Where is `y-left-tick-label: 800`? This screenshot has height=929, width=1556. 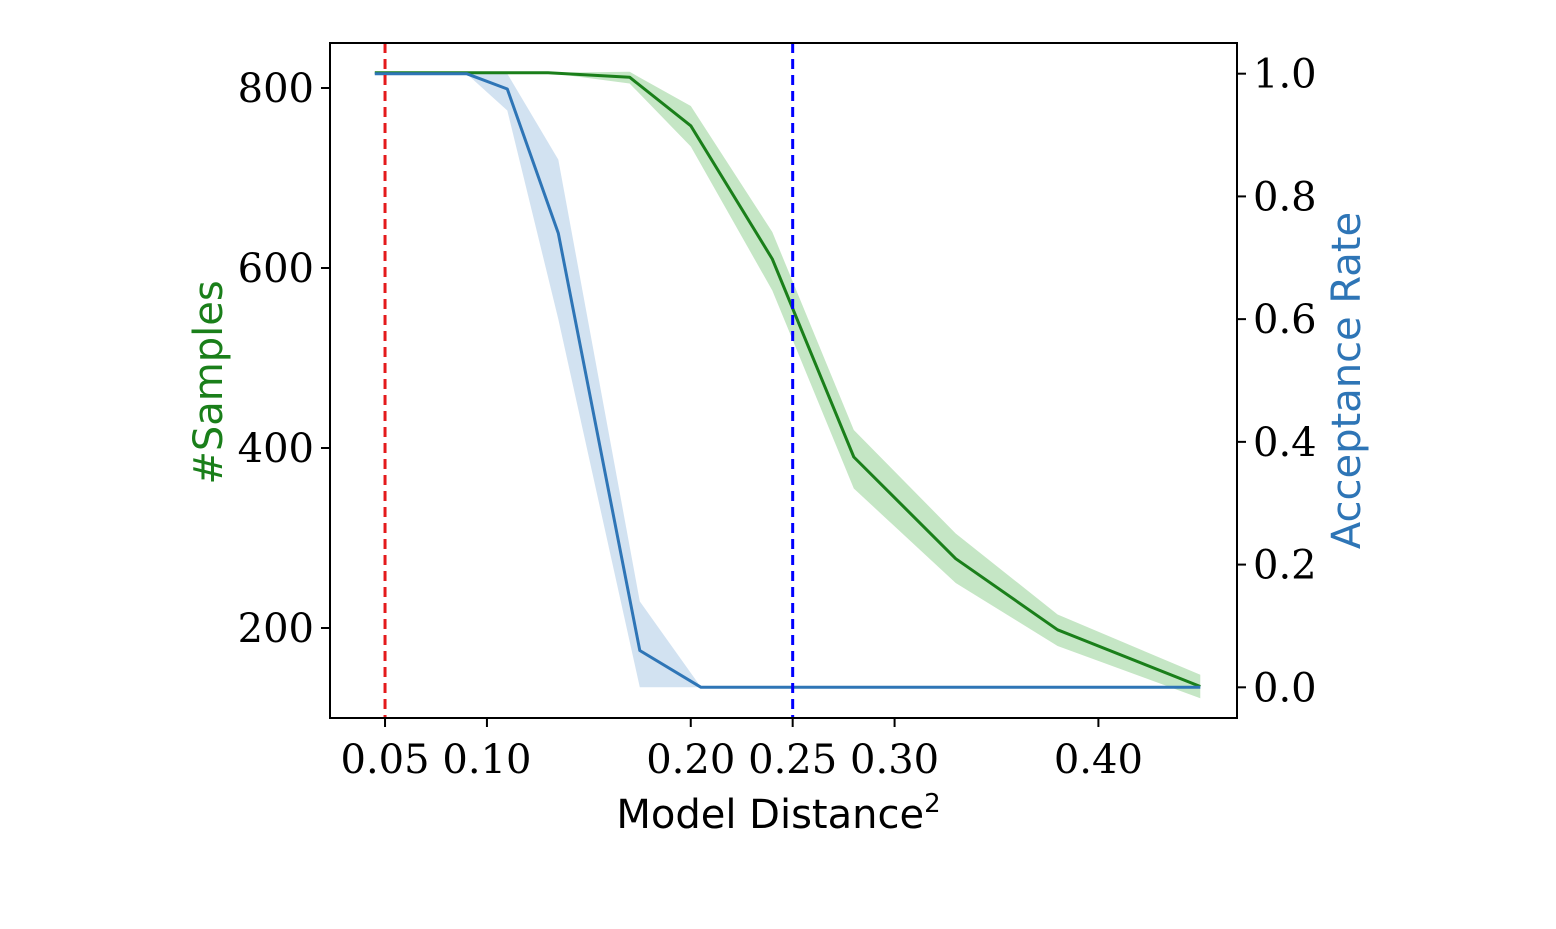 y-left-tick-label: 800 is located at coordinates (276, 89).